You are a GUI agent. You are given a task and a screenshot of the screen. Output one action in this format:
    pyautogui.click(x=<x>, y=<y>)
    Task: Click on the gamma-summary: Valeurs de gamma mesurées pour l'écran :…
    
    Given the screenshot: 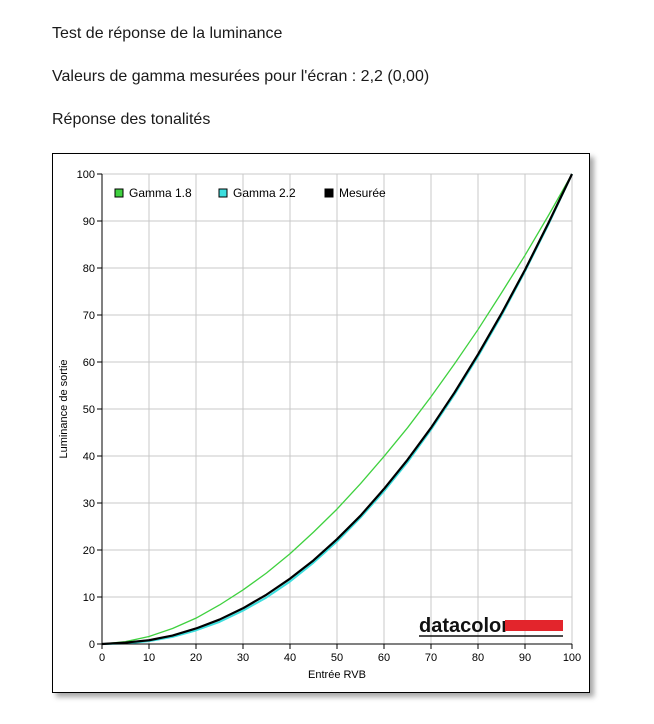 What is the action you would take?
    pyautogui.click(x=241, y=76)
    